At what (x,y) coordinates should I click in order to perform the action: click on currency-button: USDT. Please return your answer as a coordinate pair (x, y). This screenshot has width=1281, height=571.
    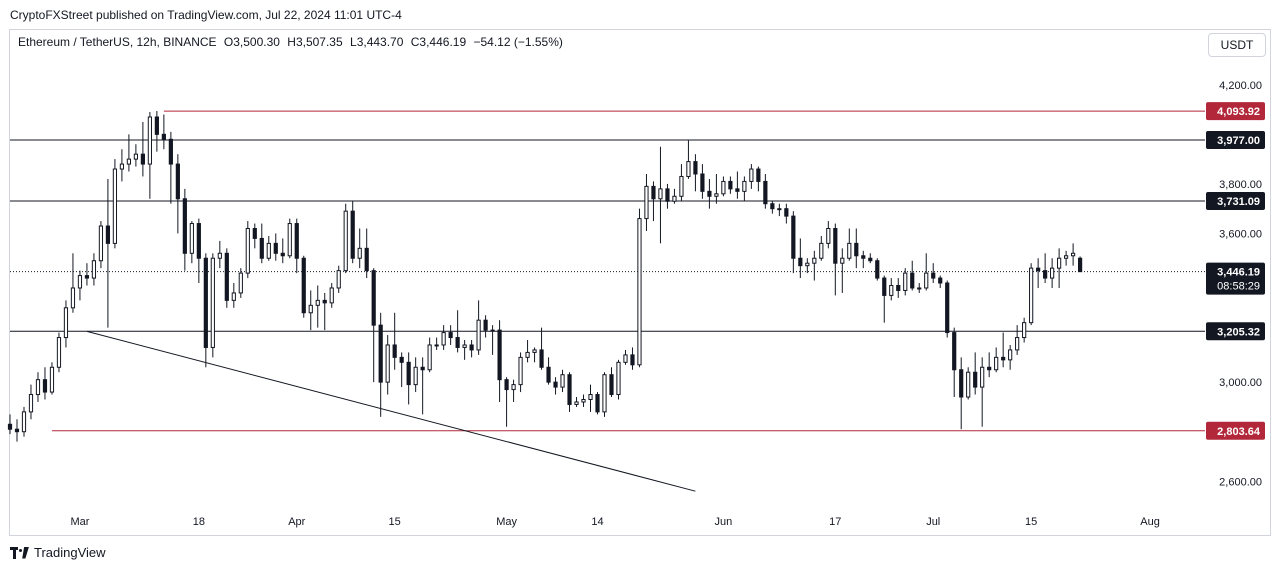
    Looking at the image, I should click on (1237, 45).